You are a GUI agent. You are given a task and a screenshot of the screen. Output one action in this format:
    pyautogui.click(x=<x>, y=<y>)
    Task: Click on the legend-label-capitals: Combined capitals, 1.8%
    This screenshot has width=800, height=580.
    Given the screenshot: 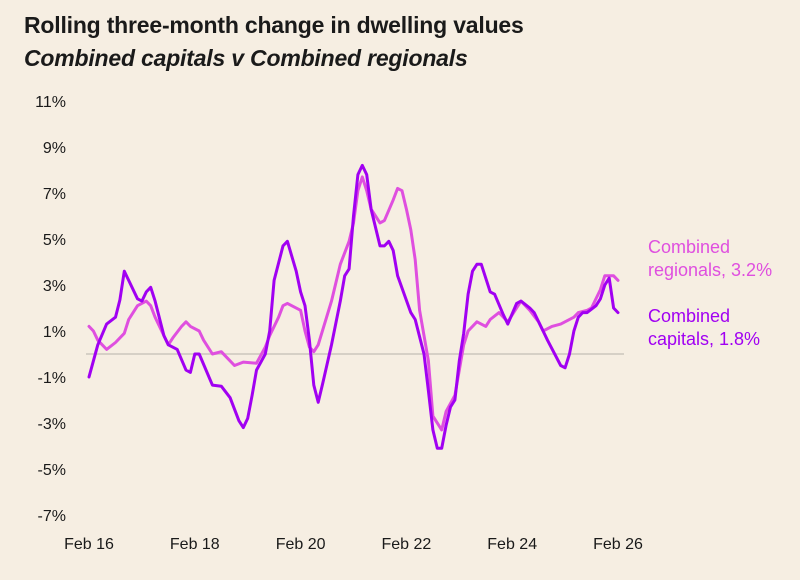 What is the action you would take?
    pyautogui.click(x=704, y=328)
    